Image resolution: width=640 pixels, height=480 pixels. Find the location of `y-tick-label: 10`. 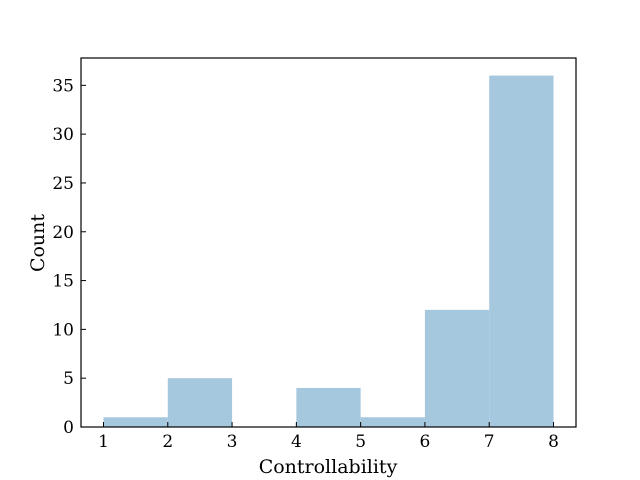

y-tick-label: 10 is located at coordinates (63, 330).